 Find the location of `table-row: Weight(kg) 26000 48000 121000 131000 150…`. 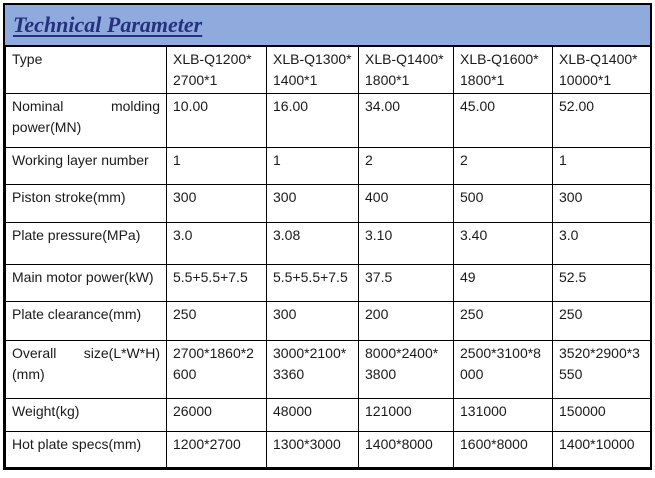

table-row: Weight(kg) 26000 48000 121000 131000 150… is located at coordinates (328, 415).